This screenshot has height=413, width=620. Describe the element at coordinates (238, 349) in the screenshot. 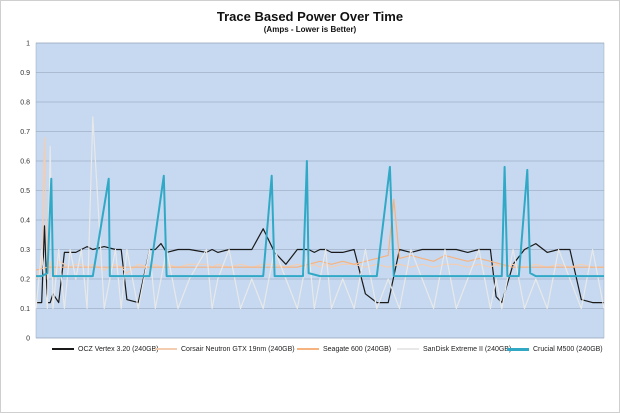

I see `legend-label: Corsair Neutron GTX 19nm (240GB)` at that location.